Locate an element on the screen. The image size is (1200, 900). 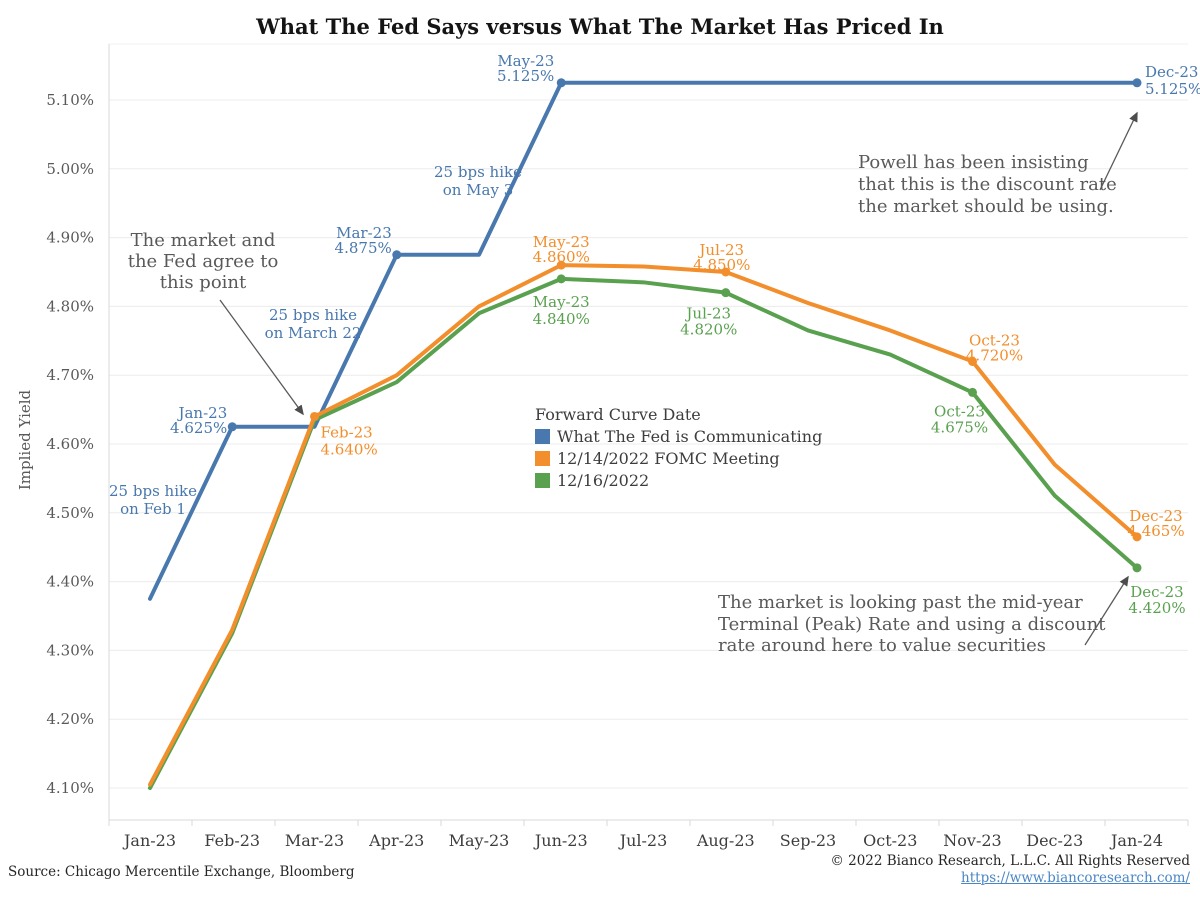
annotation-text: The market and is located at coordinates (203, 240).